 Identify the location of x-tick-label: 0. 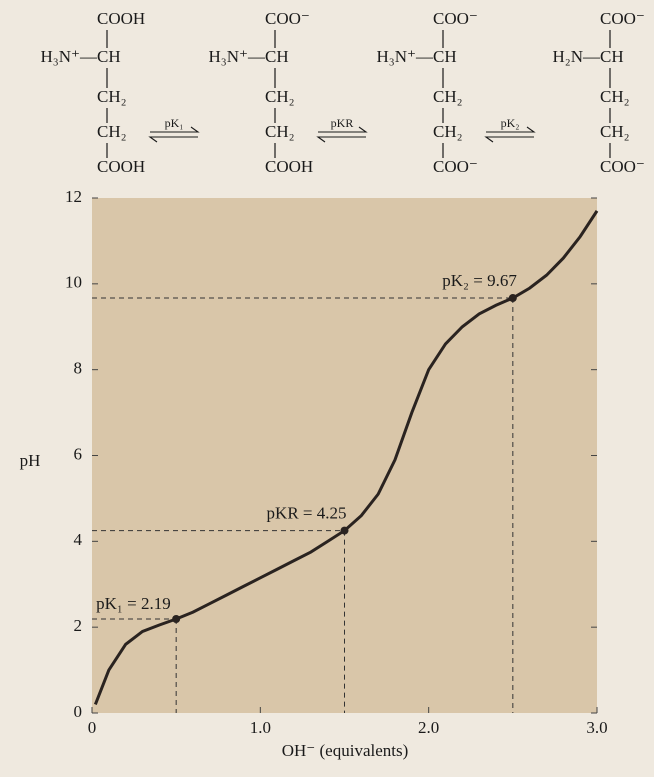
(92, 727).